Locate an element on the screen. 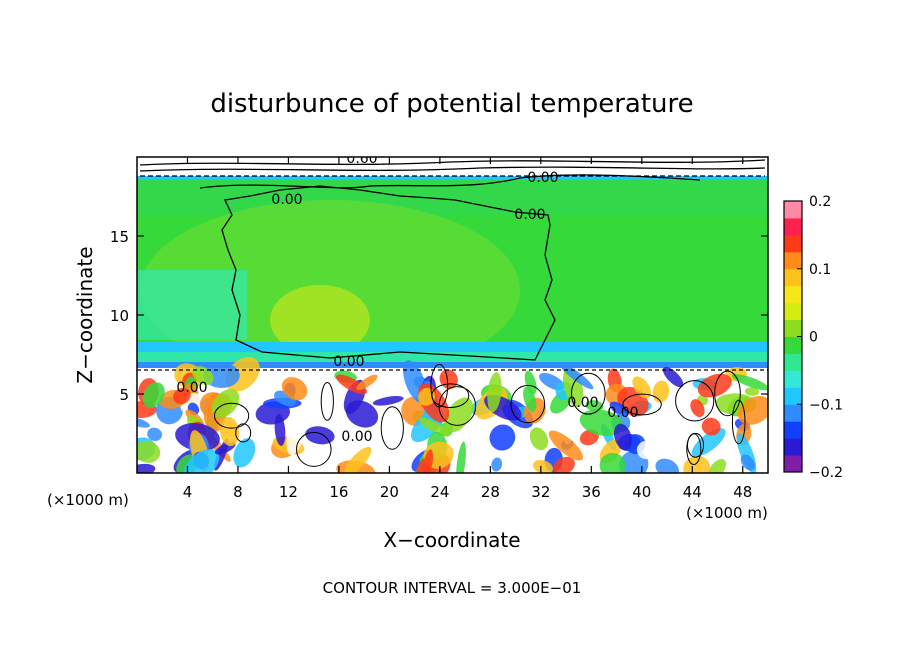 The image size is (904, 654). top-cool-strip is located at coordinates (452, 178).